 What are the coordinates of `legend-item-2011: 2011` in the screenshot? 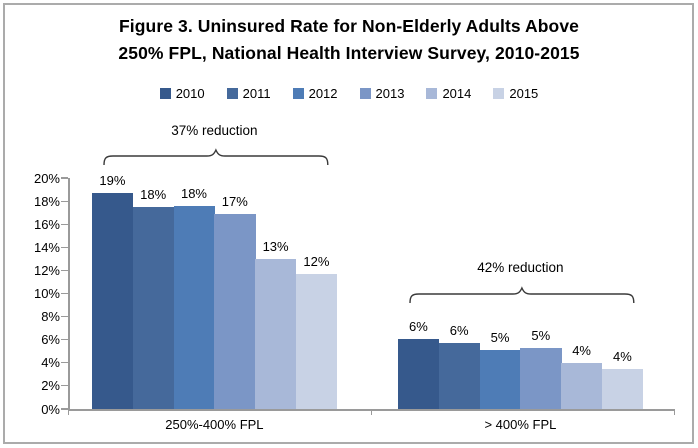 It's located at (248, 93).